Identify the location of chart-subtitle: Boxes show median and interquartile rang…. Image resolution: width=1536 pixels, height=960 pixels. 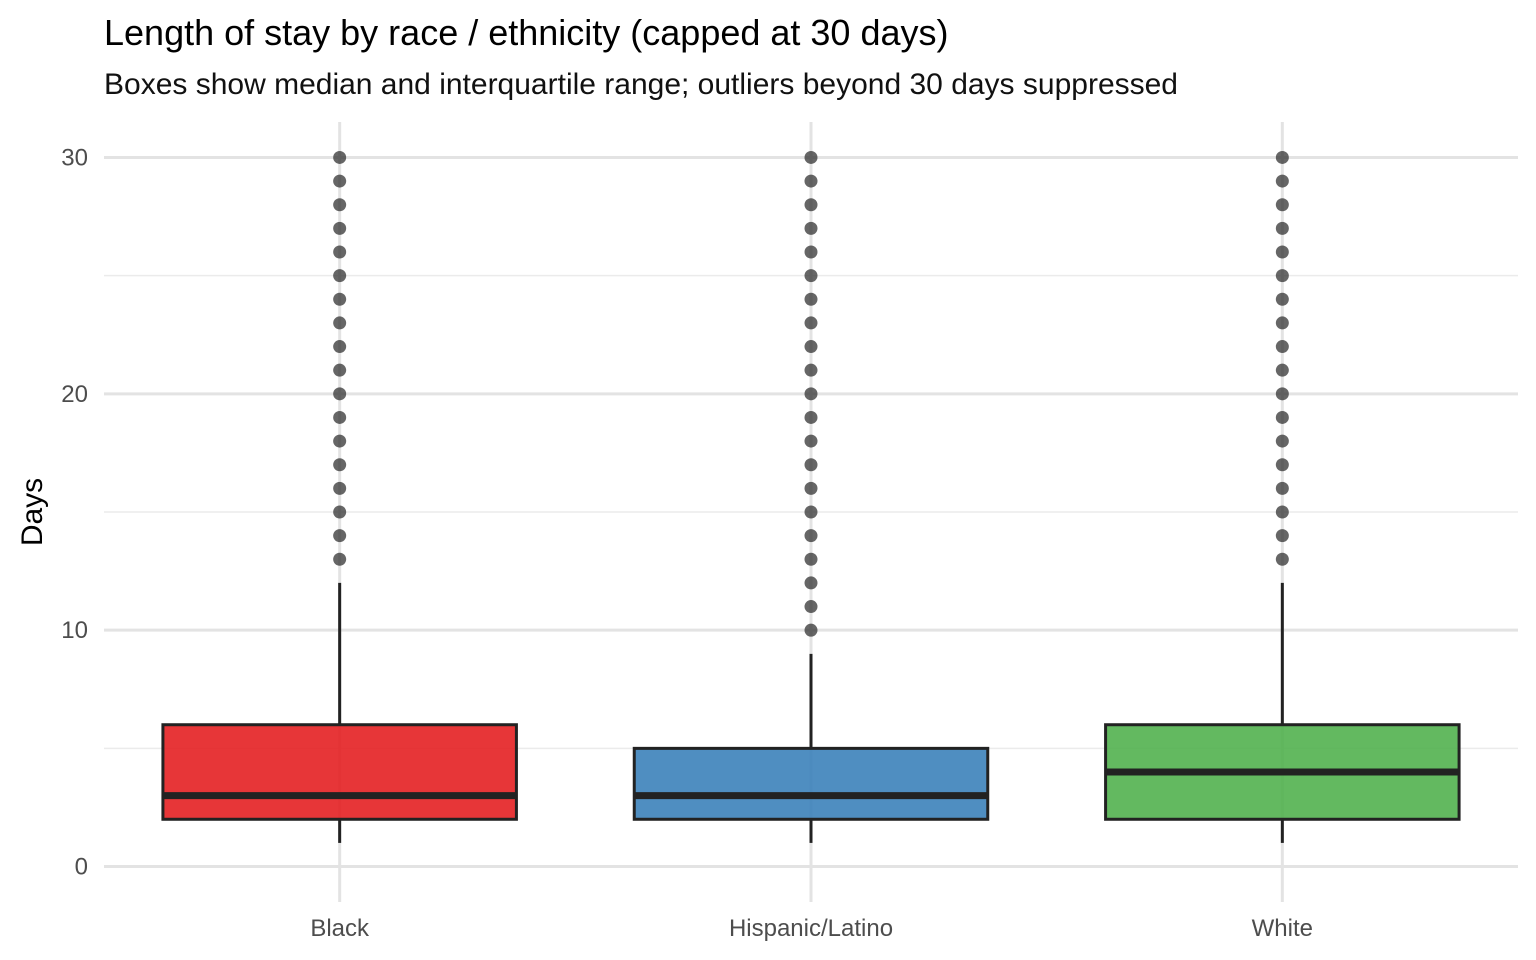
(641, 84).